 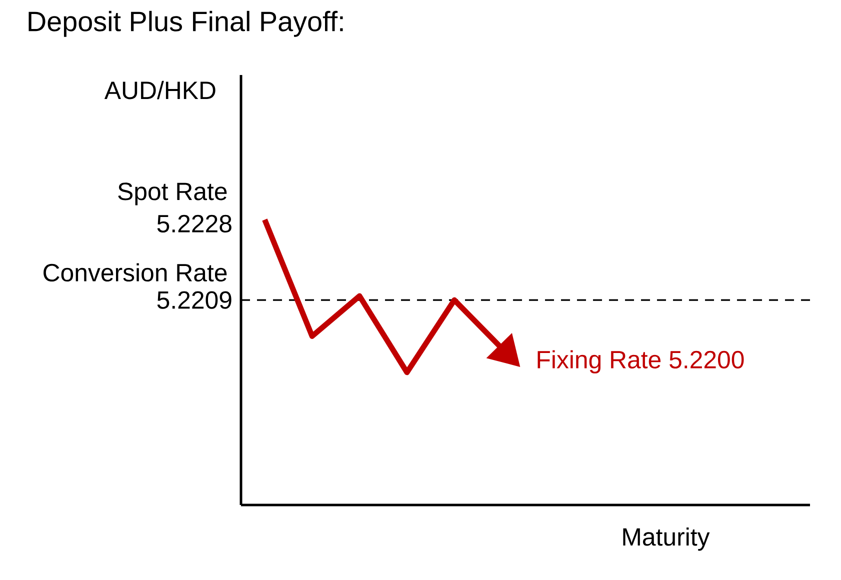 What do you see at coordinates (172, 194) in the screenshot?
I see `text: Spot Rate` at bounding box center [172, 194].